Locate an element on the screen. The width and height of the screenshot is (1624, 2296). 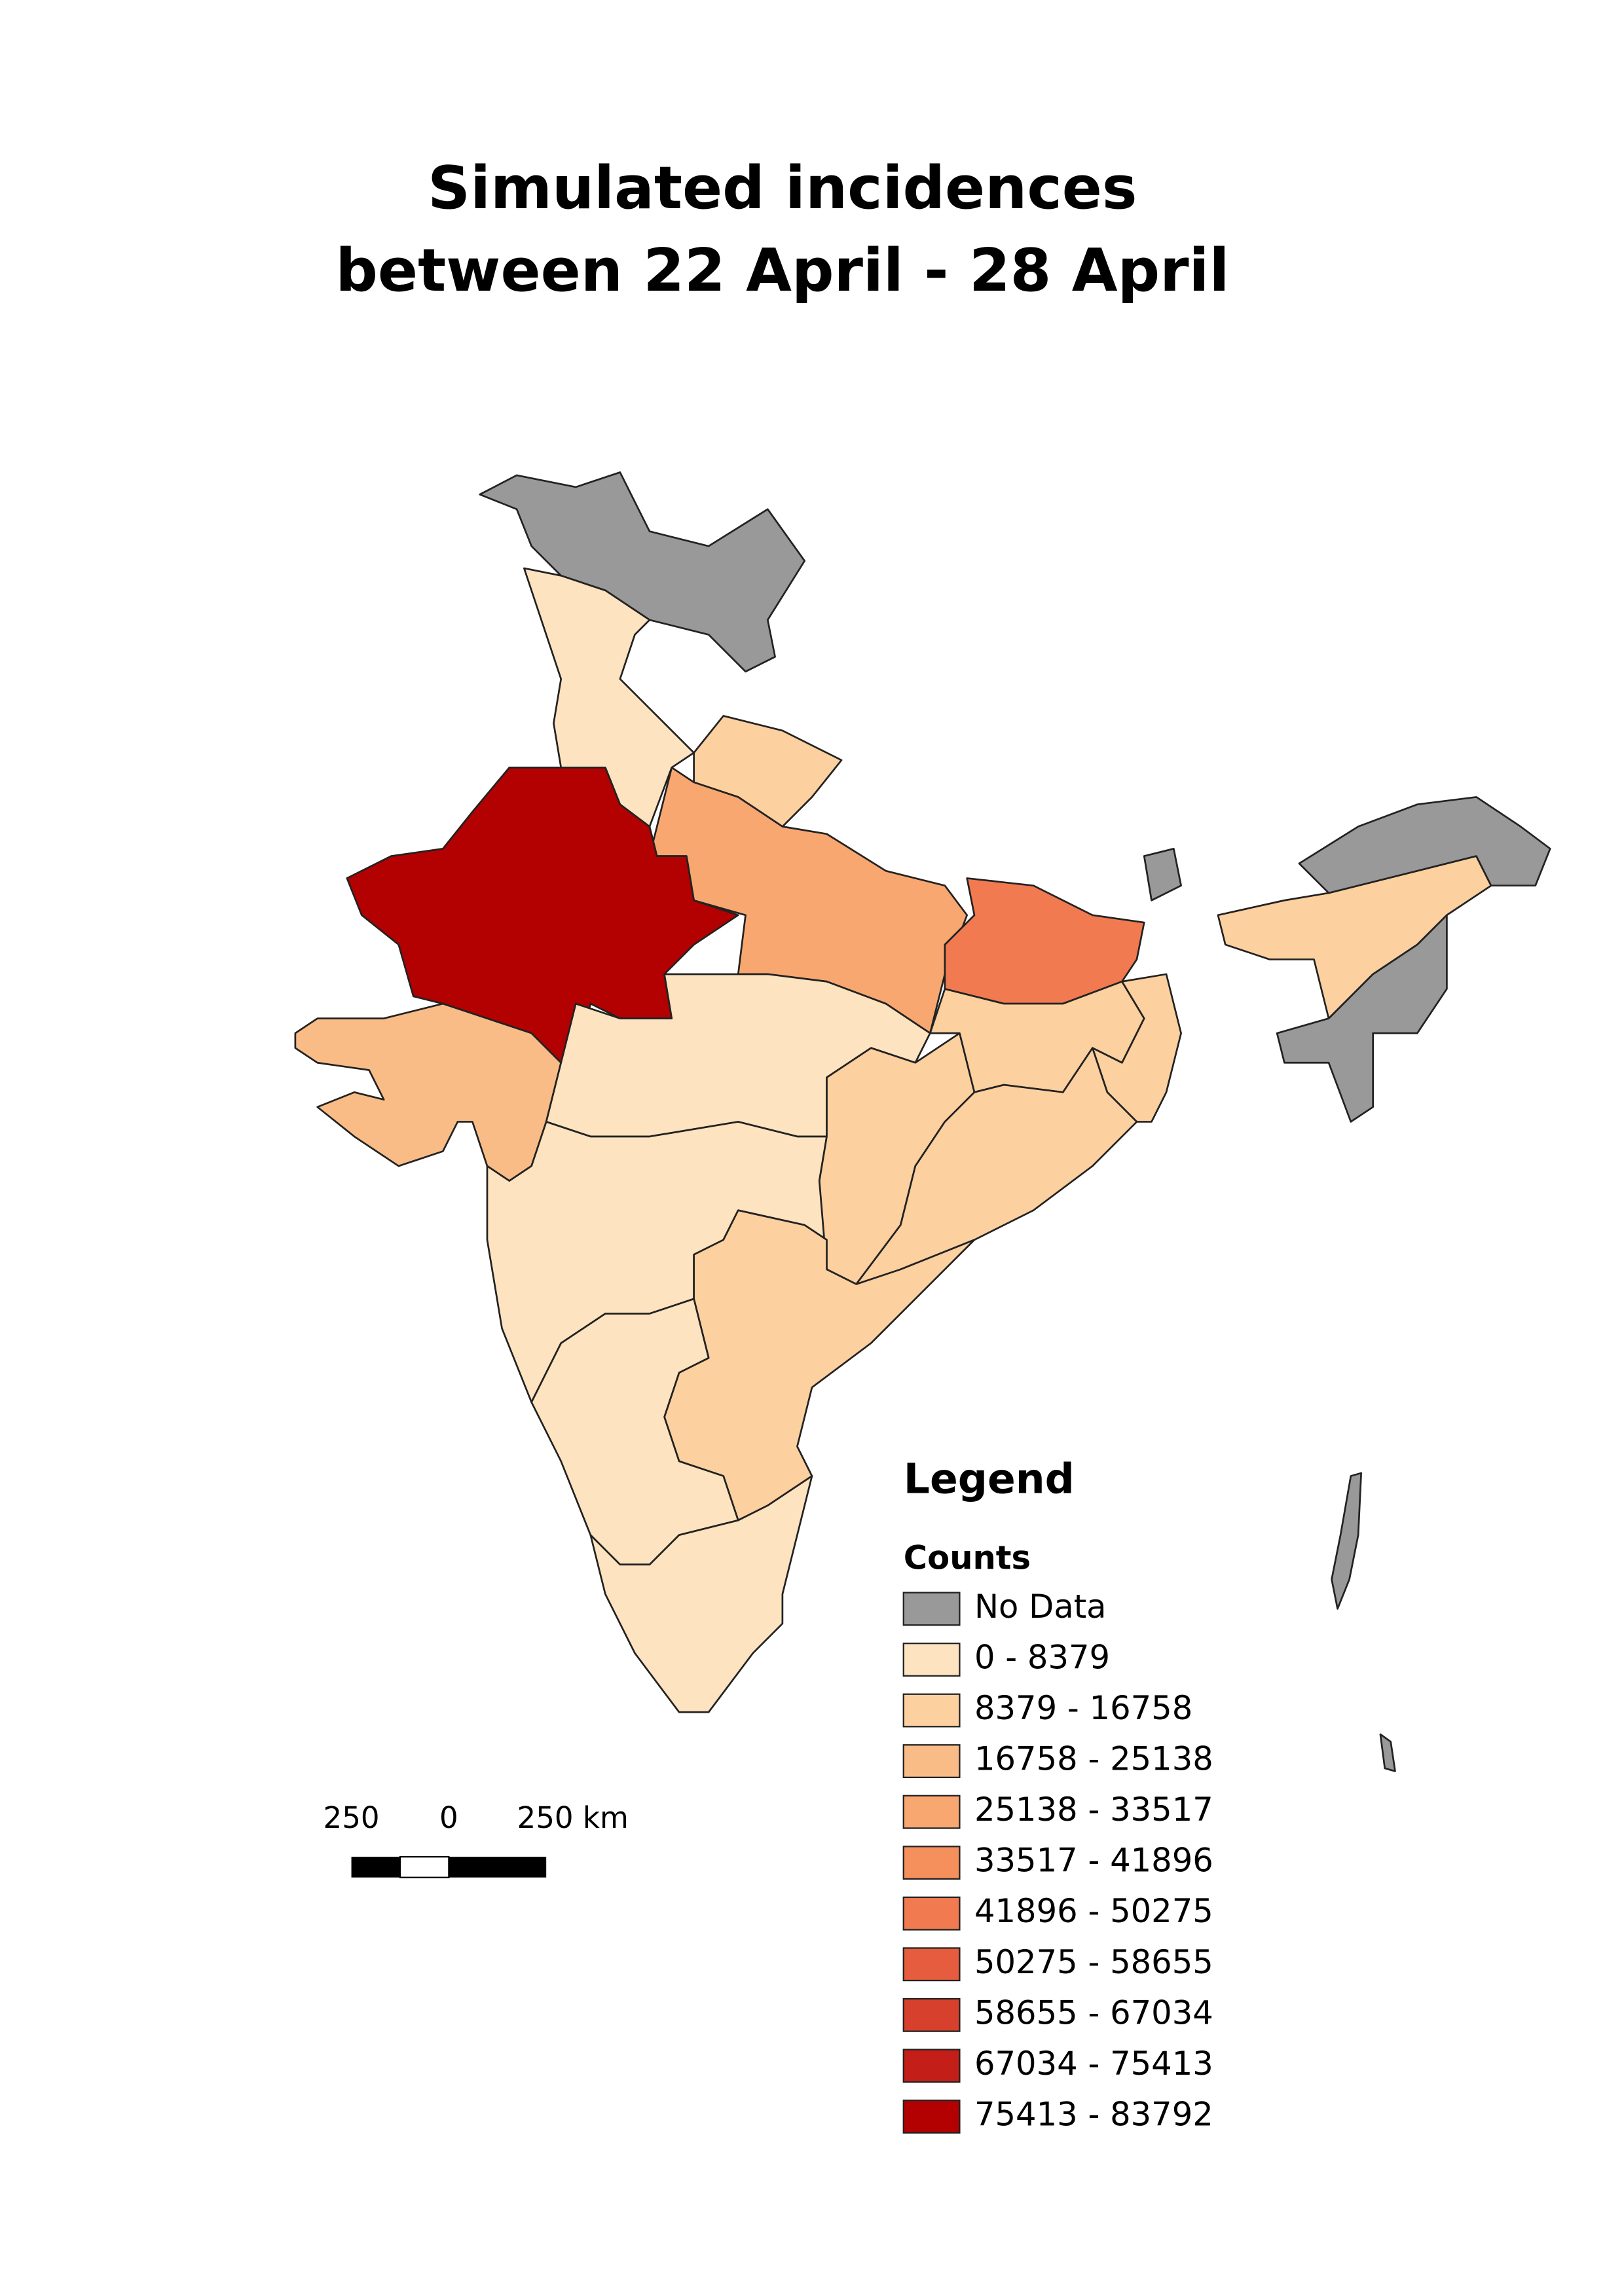
legend-label: 50275 - 58655 is located at coordinates (1093, 1962).